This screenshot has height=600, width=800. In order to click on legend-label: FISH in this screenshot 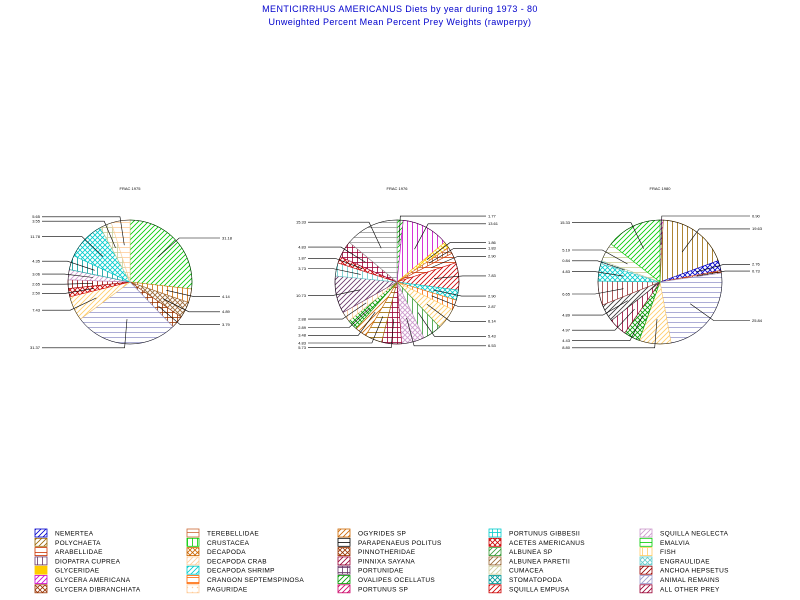, I will do `click(668, 552)`.